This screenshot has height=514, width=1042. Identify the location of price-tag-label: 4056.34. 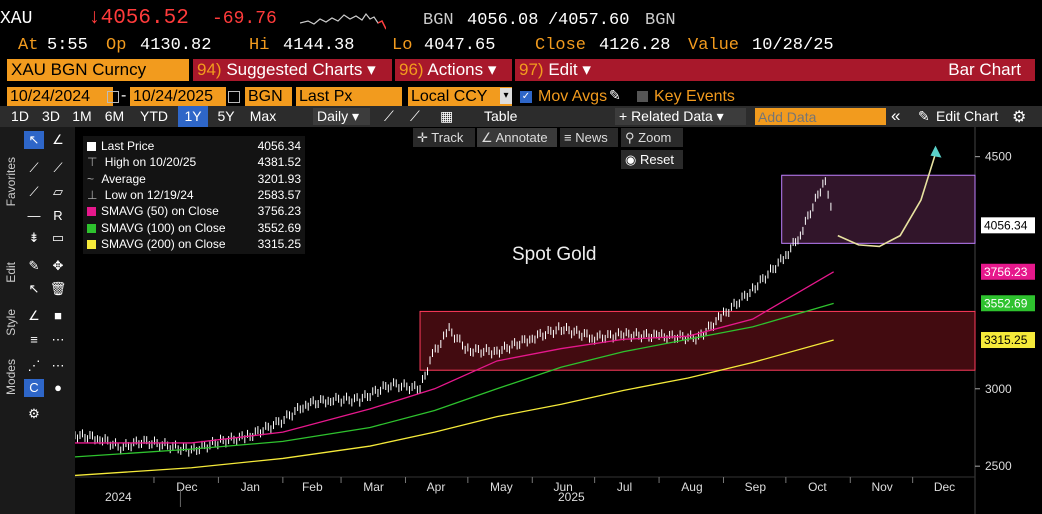
(1006, 225).